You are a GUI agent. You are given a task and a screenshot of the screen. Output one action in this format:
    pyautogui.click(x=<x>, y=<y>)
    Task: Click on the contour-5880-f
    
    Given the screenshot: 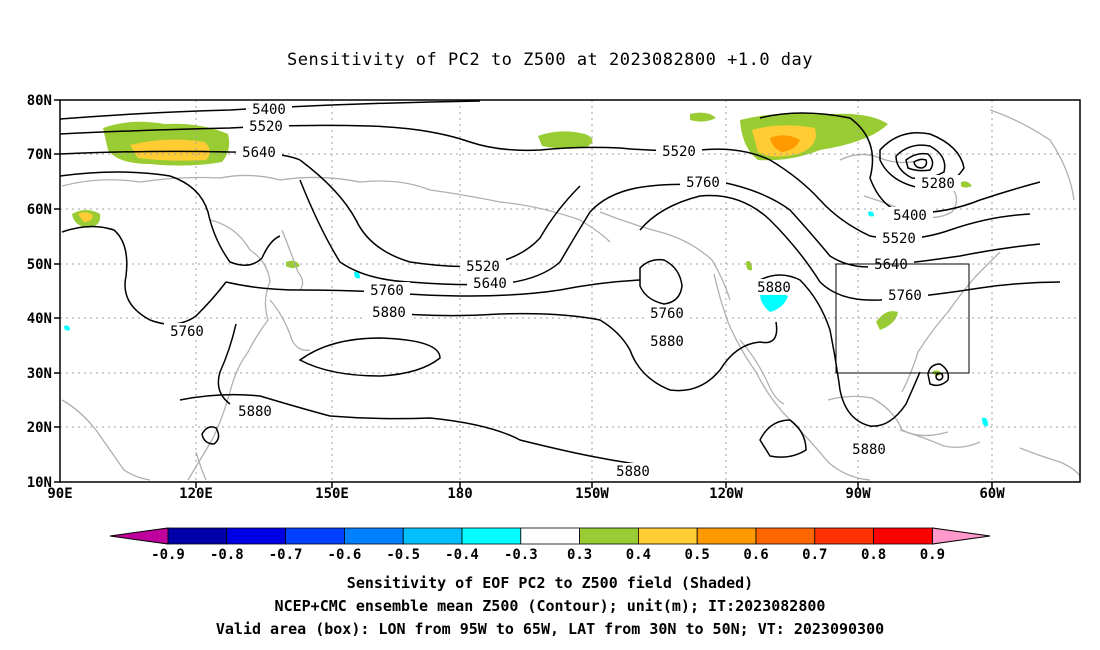 What is the action you would take?
    pyautogui.click(x=210, y=435)
    